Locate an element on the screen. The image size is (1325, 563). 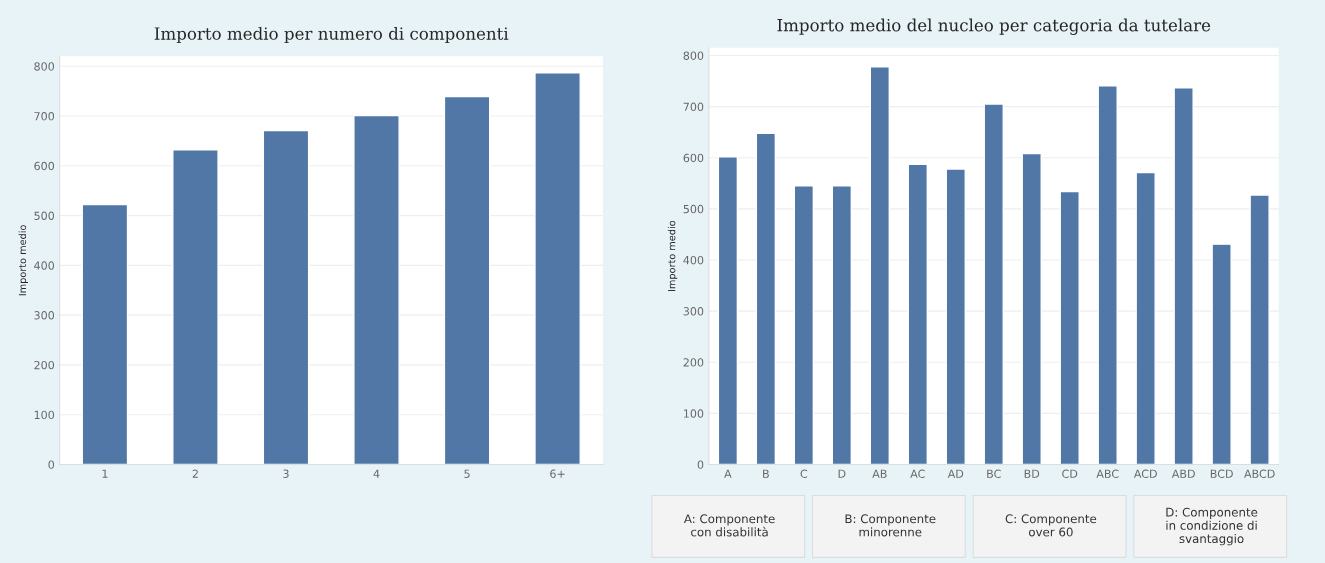
x-tick-label: ABD is located at coordinates (1183, 473).